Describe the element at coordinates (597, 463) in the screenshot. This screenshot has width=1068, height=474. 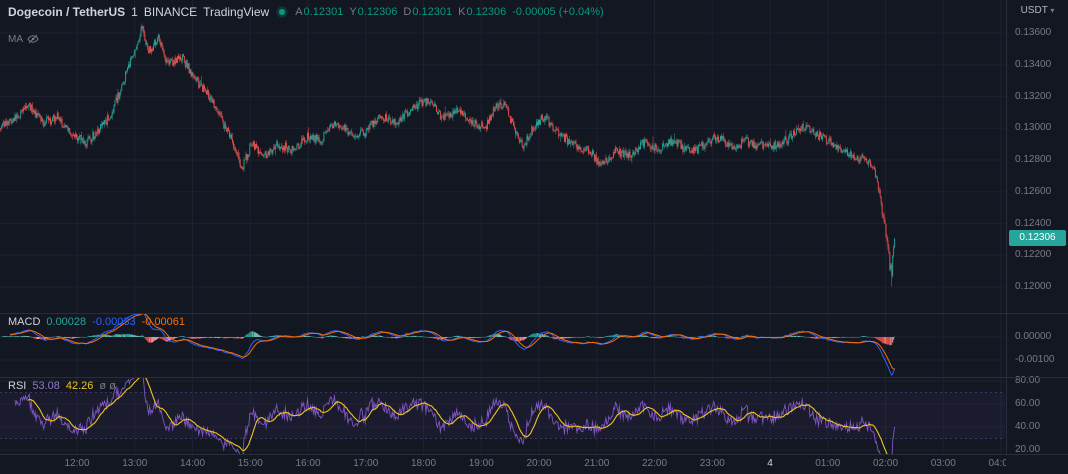
I see `time-axis-tick: 21:00` at that location.